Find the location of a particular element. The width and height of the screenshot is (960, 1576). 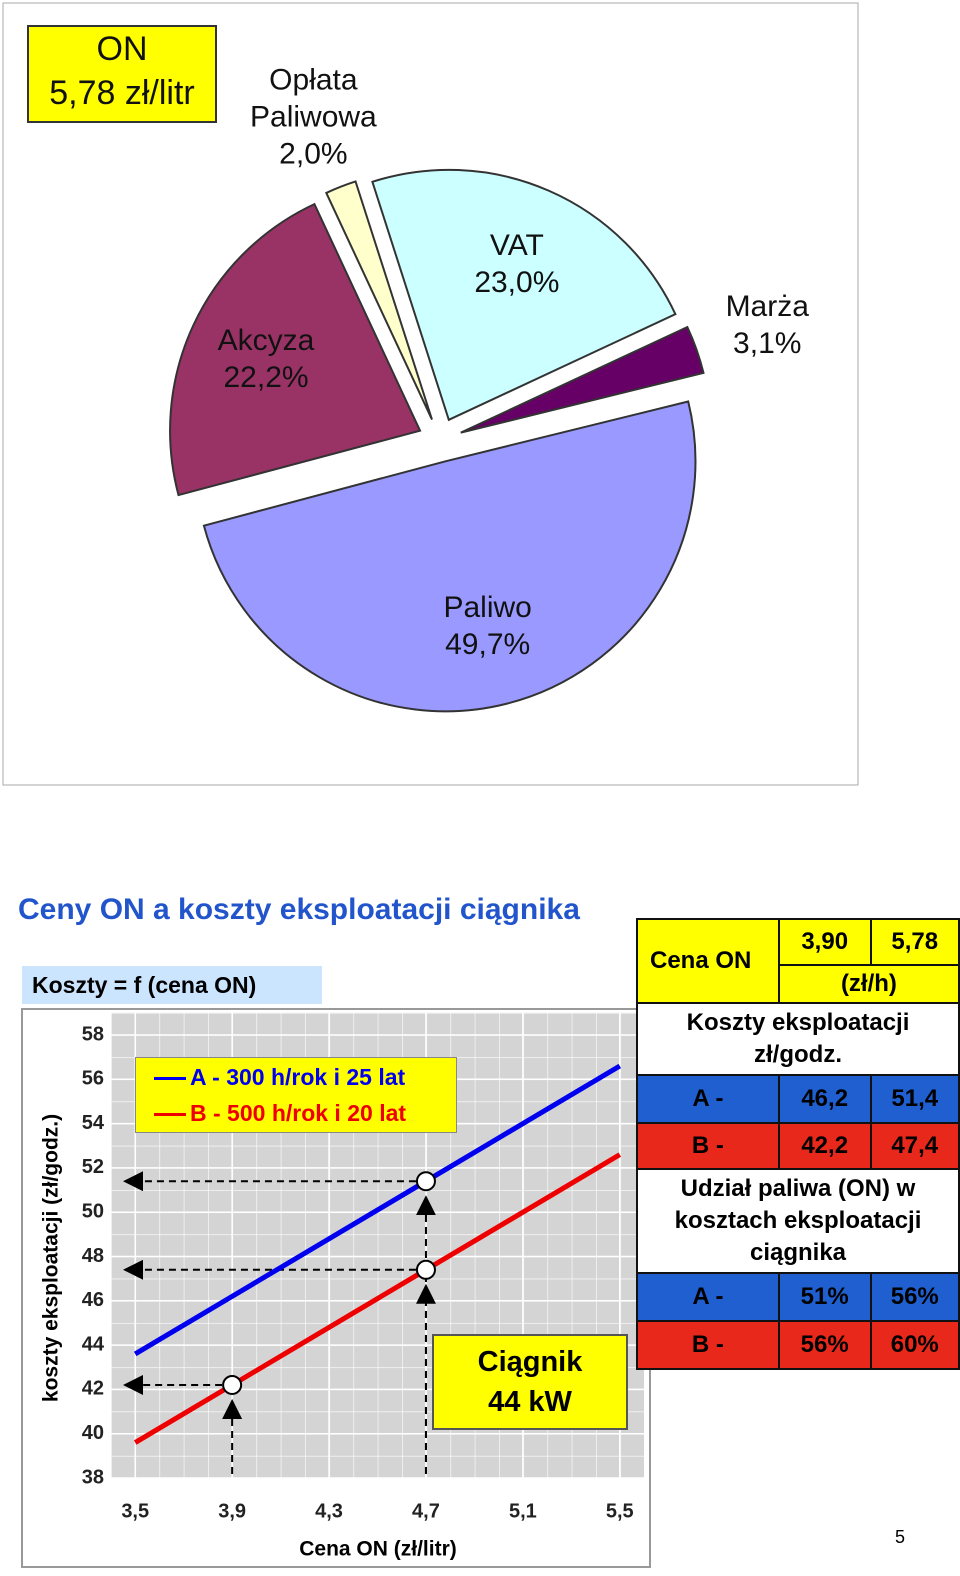

x-tick-label: 5,1 is located at coordinates (523, 1511).